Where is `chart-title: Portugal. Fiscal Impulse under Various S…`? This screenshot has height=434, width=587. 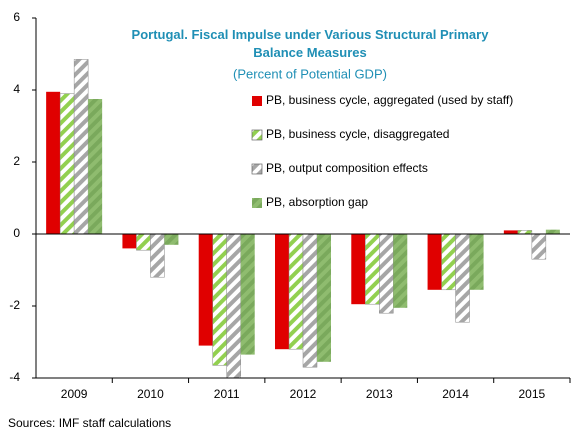
chart-title: Portugal. Fiscal Impulse under Various S… is located at coordinates (311, 43).